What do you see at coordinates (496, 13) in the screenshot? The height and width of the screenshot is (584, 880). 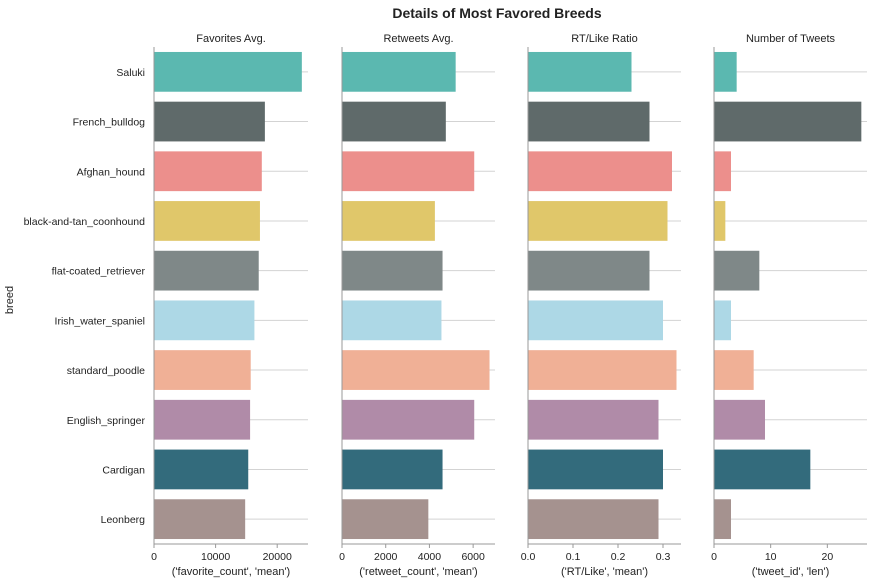 I see `chart-title: Details of Most Favored Breeds` at bounding box center [496, 13].